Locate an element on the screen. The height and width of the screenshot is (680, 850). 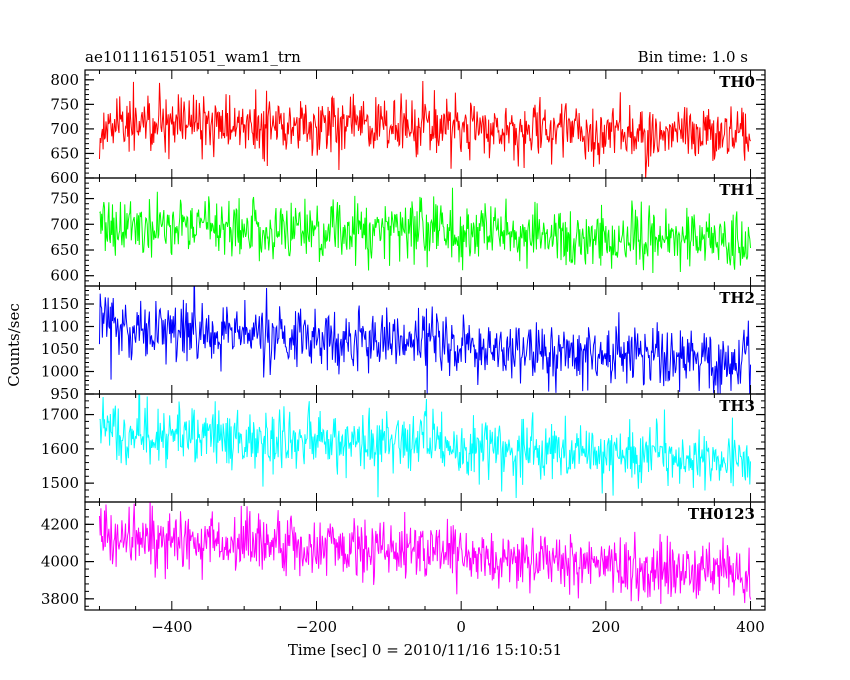
y-tick-label: 4000 is located at coordinates (60, 562).